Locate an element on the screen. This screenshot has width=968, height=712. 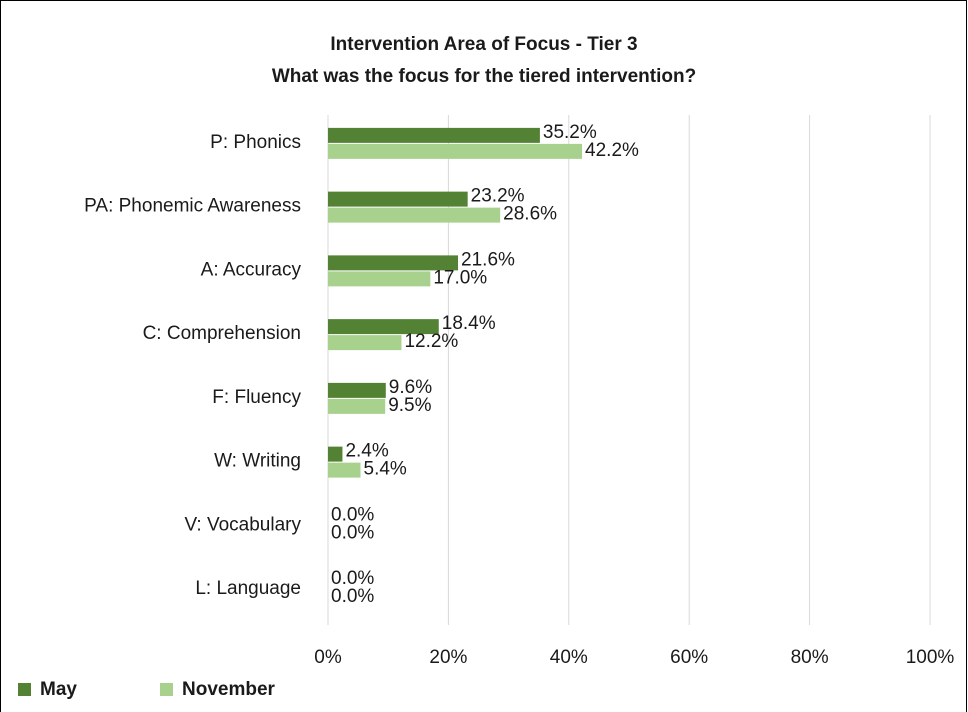
x-tick-label: 100% is located at coordinates (930, 657).